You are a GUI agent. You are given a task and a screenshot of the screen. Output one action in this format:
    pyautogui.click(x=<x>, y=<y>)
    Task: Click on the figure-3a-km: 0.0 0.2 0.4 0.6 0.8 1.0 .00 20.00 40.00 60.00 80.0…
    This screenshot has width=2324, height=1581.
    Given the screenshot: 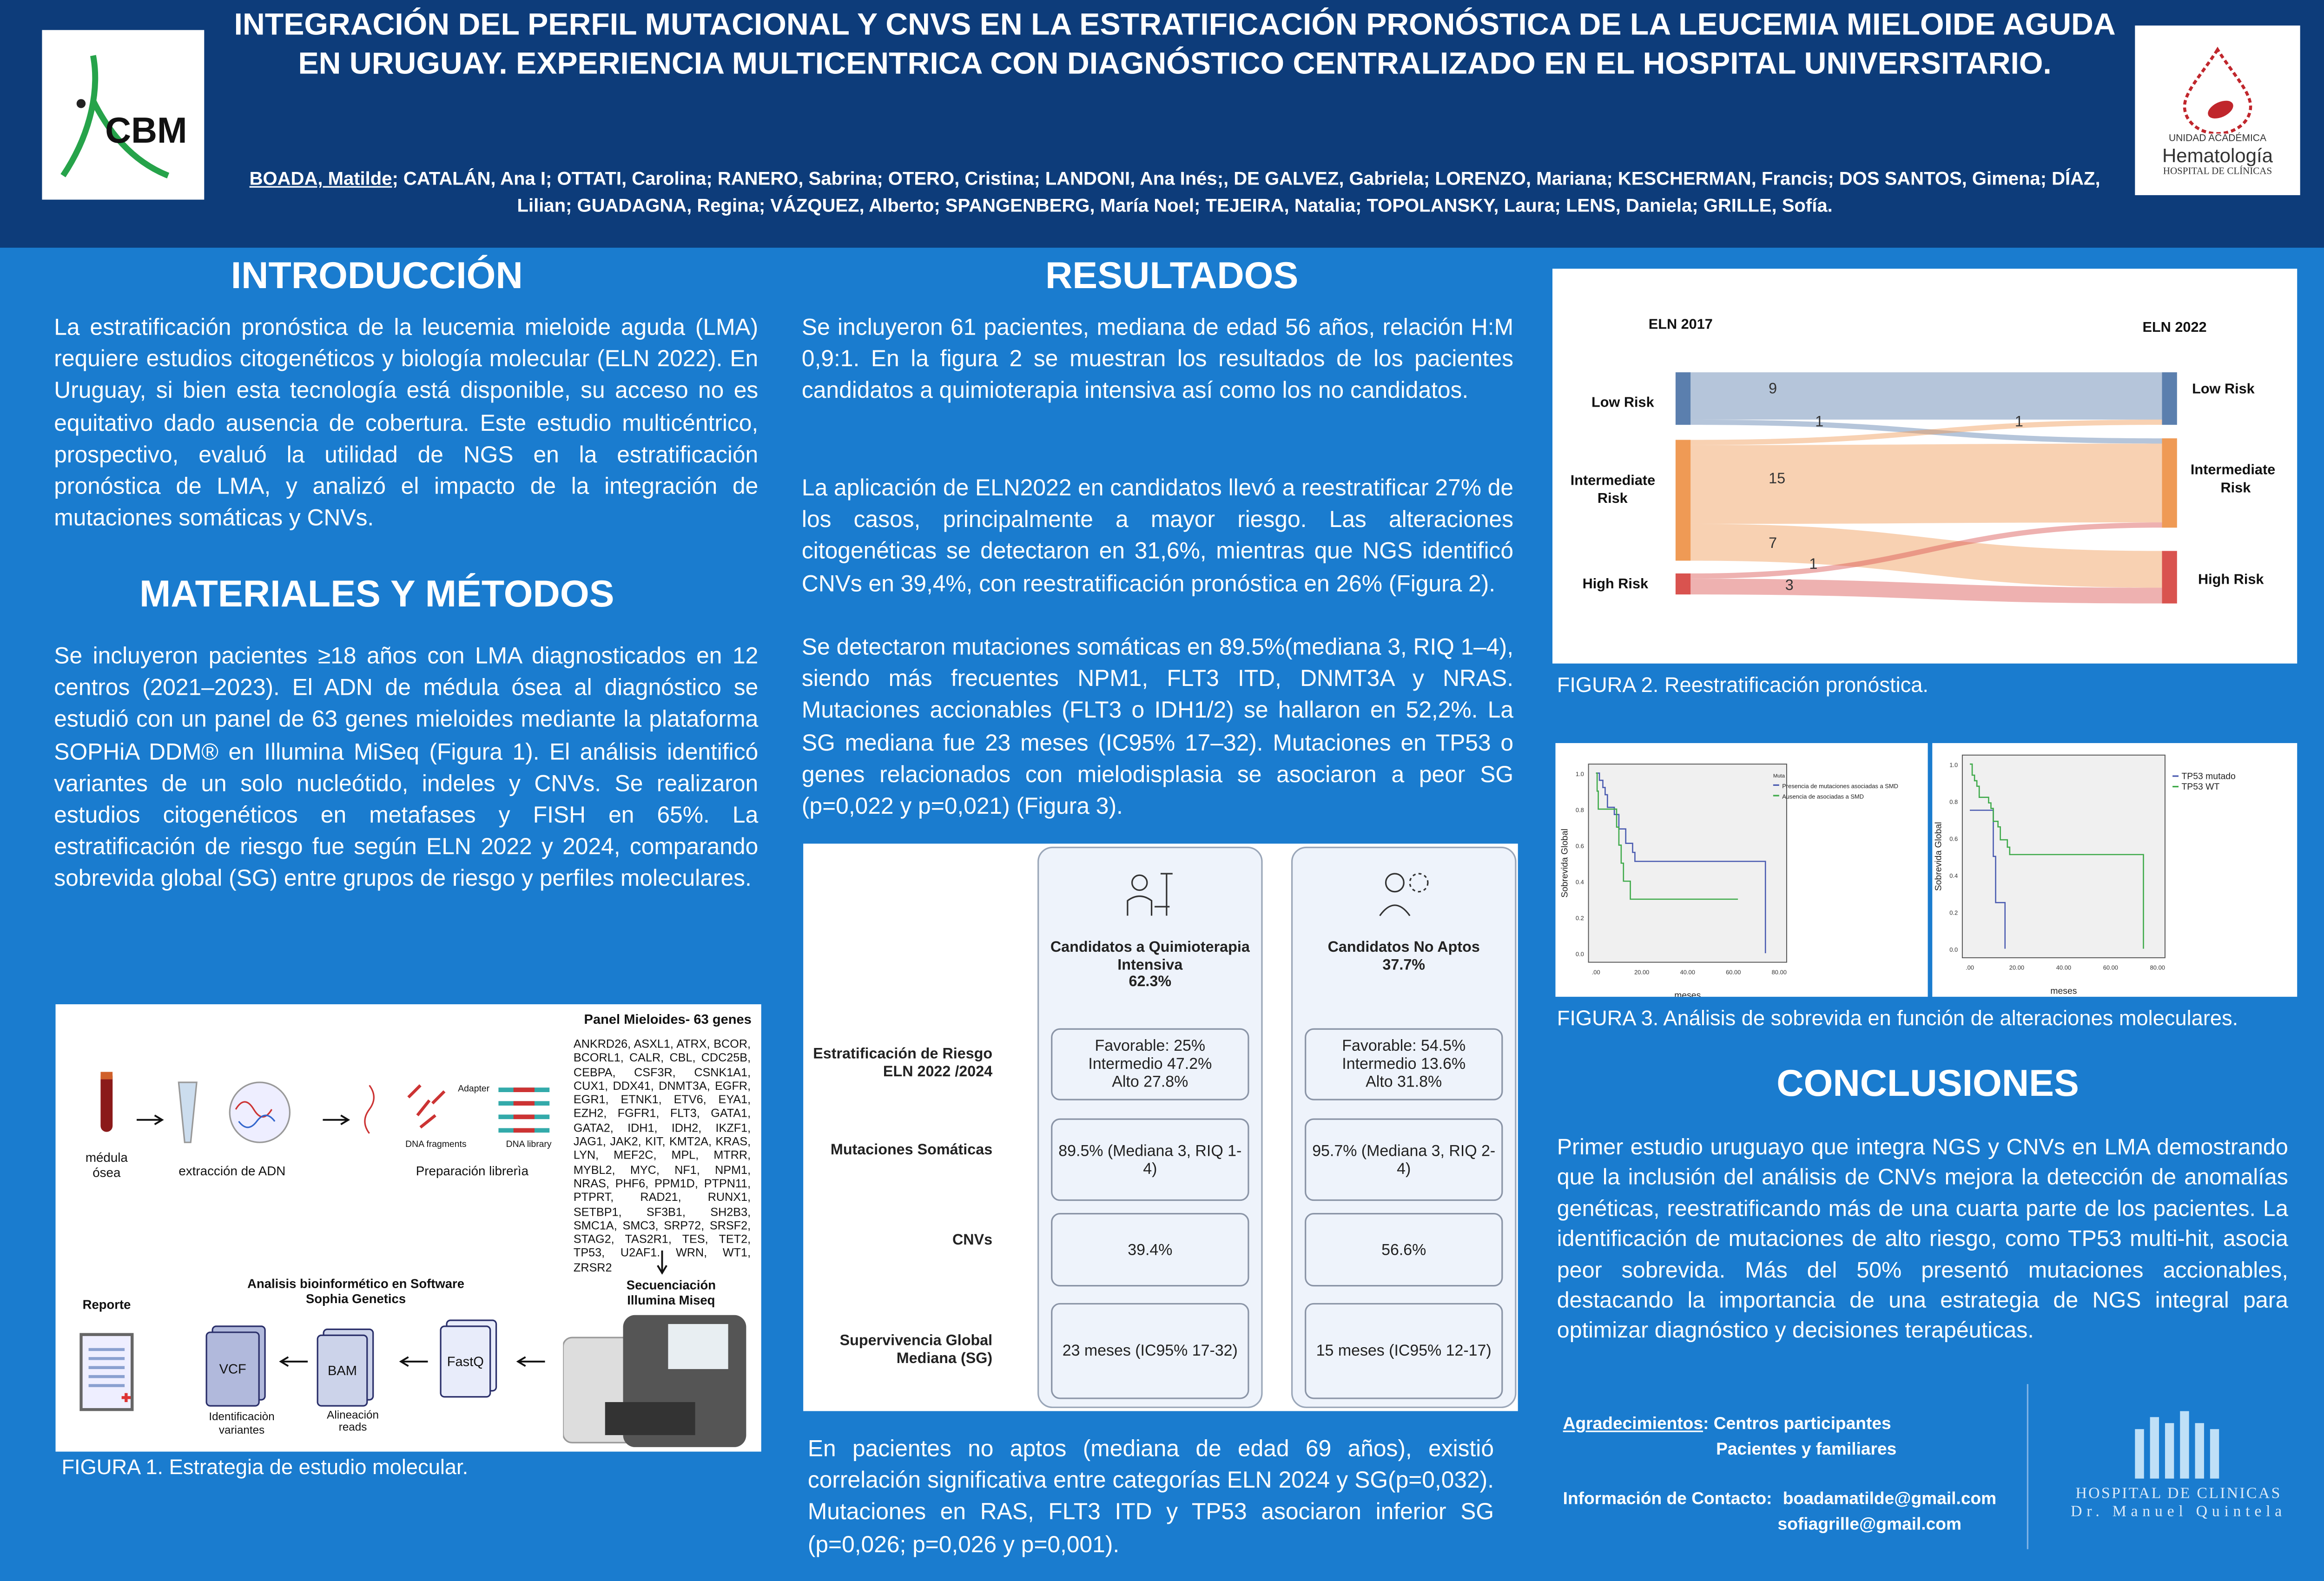 What is the action you would take?
    pyautogui.click(x=1741, y=872)
    